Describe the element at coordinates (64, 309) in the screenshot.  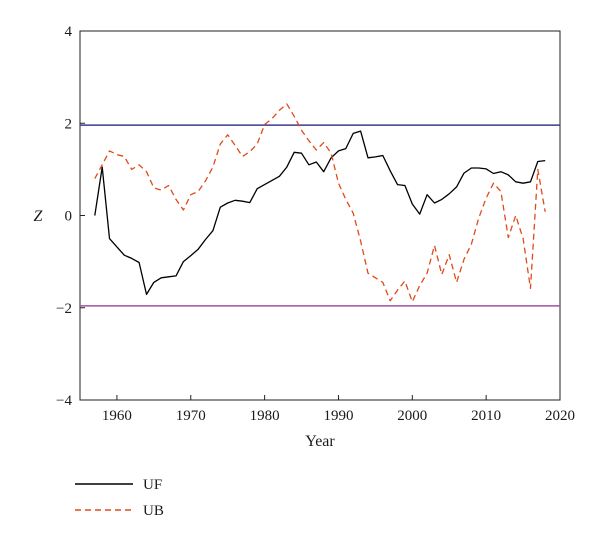
I see `y-tick-label: −2` at that location.